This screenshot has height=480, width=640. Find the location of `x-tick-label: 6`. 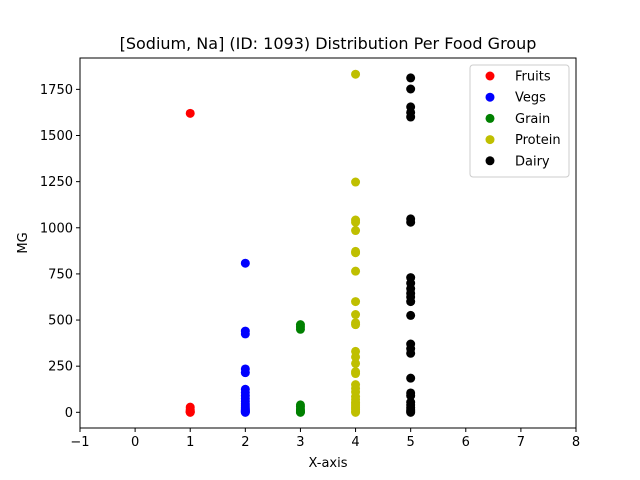

x-tick-label: 6 is located at coordinates (466, 442).